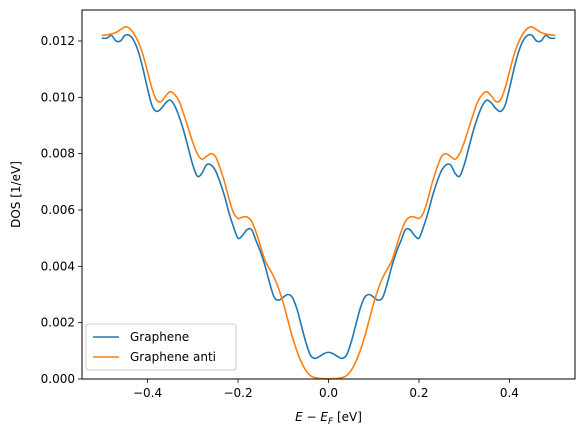 This screenshot has width=584, height=435. Describe the element at coordinates (159, 337) in the screenshot. I see `legend-label: Graphene` at that location.